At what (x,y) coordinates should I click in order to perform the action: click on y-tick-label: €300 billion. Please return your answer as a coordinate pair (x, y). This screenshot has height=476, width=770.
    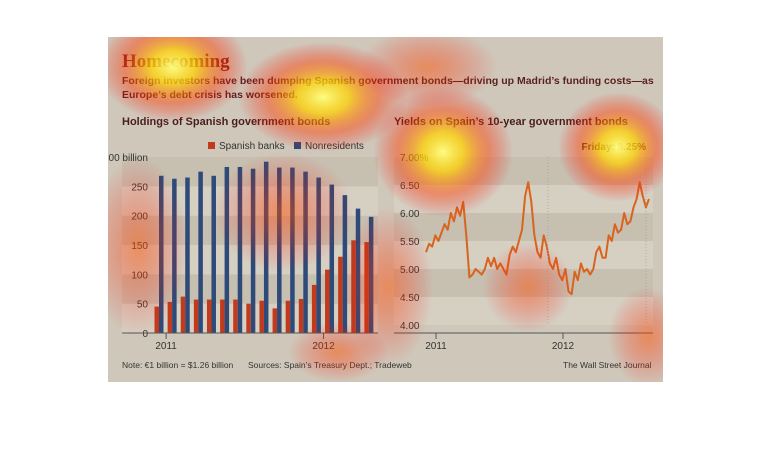
    Looking at the image, I should click on (128, 158).